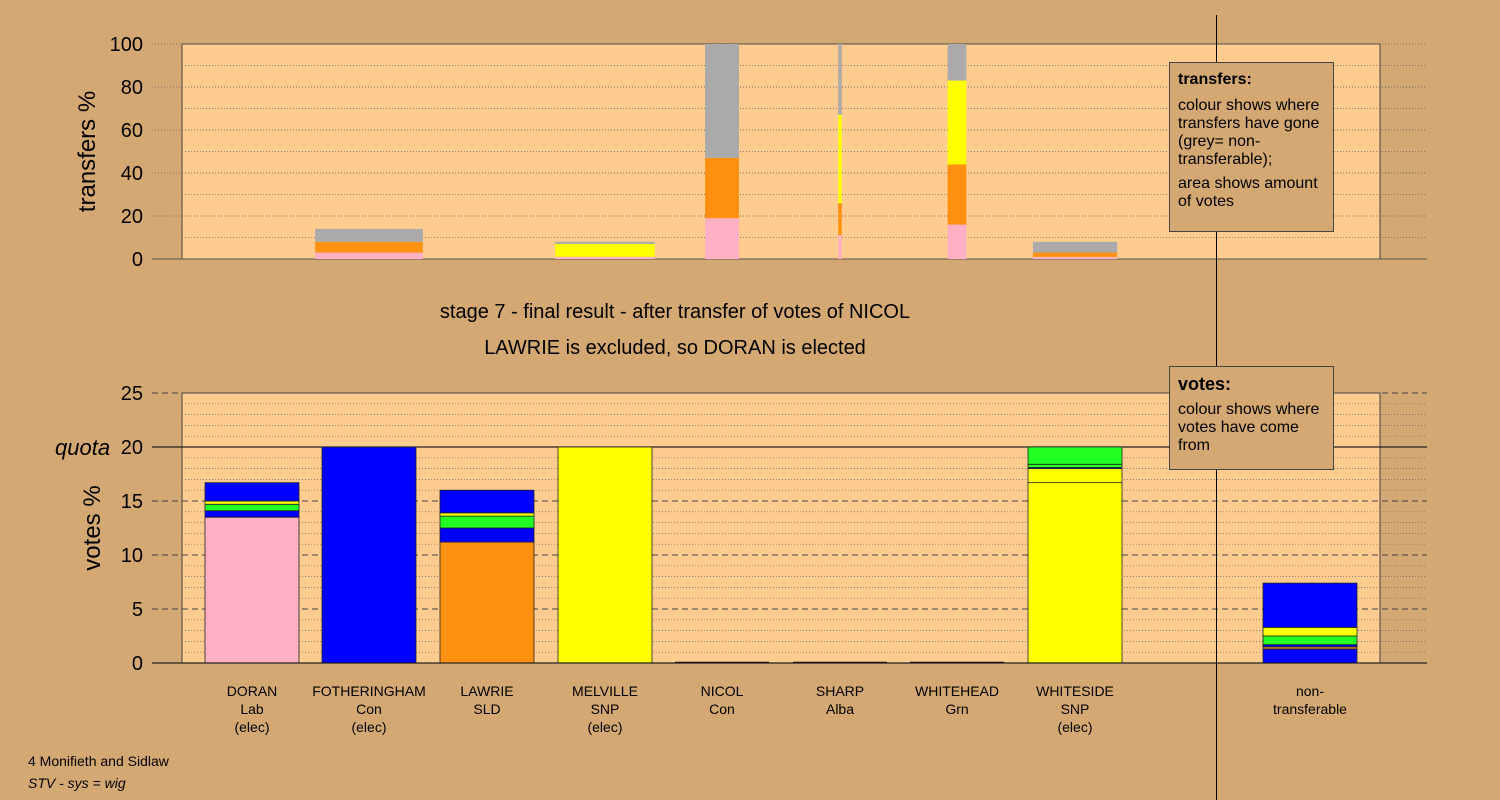 This screenshot has height=800, width=1500. Describe the element at coordinates (722, 691) in the screenshot. I see `candidate-name-label: NICOL` at that location.